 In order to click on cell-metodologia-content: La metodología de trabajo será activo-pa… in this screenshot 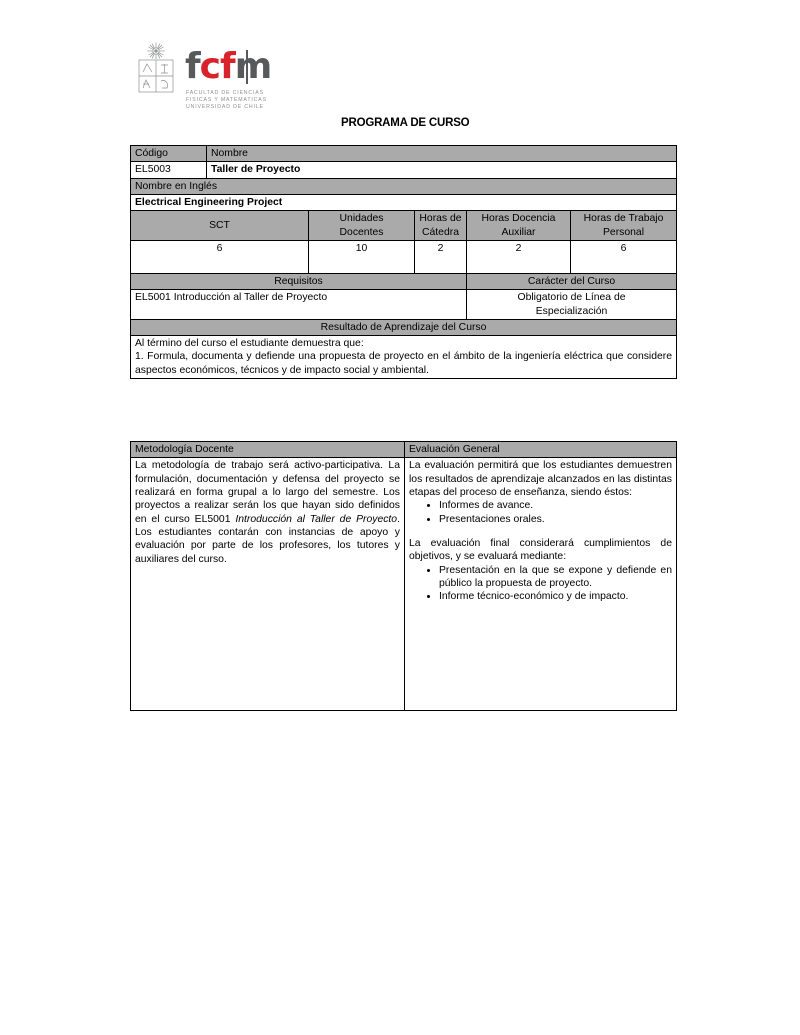, I will do `click(267, 584)`.